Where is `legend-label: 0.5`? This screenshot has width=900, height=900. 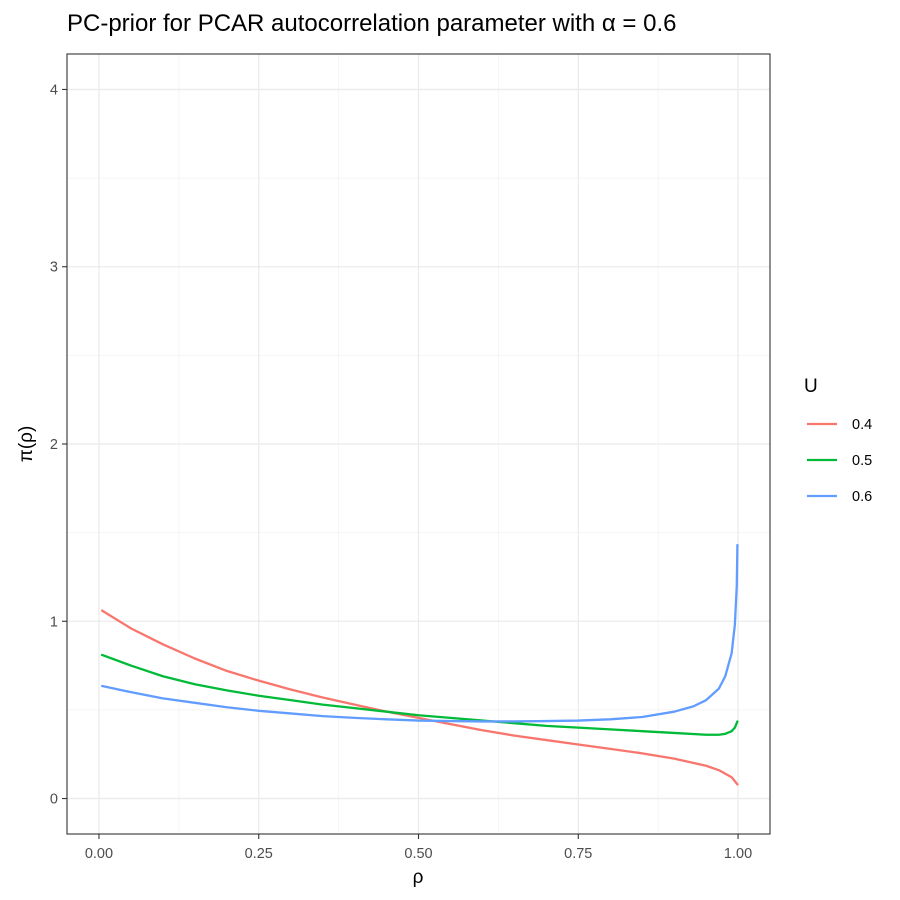 legend-label: 0.5 is located at coordinates (862, 461).